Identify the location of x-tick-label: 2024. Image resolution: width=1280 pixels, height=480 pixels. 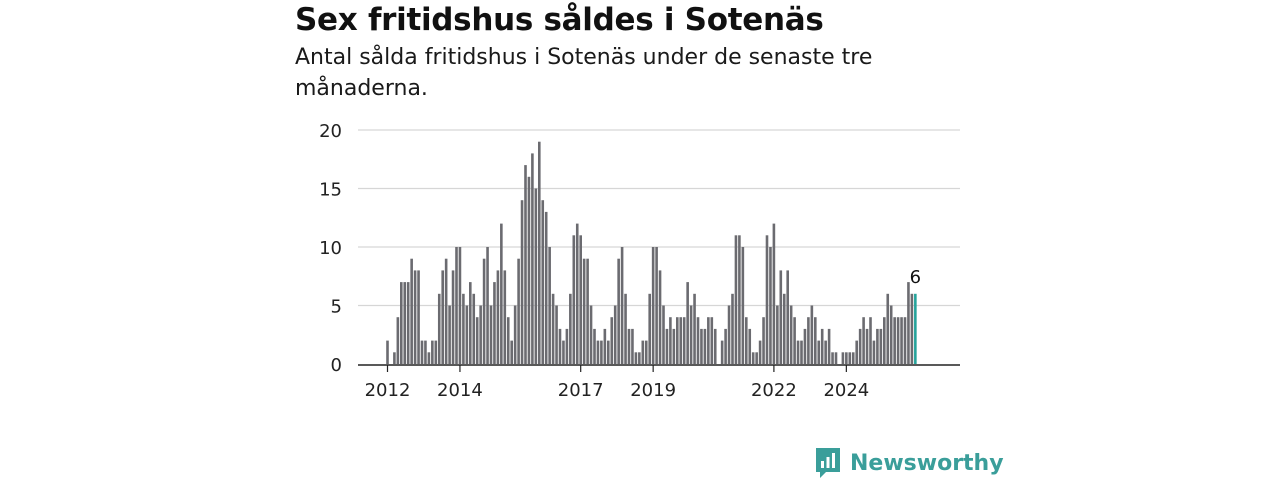
(846, 390).